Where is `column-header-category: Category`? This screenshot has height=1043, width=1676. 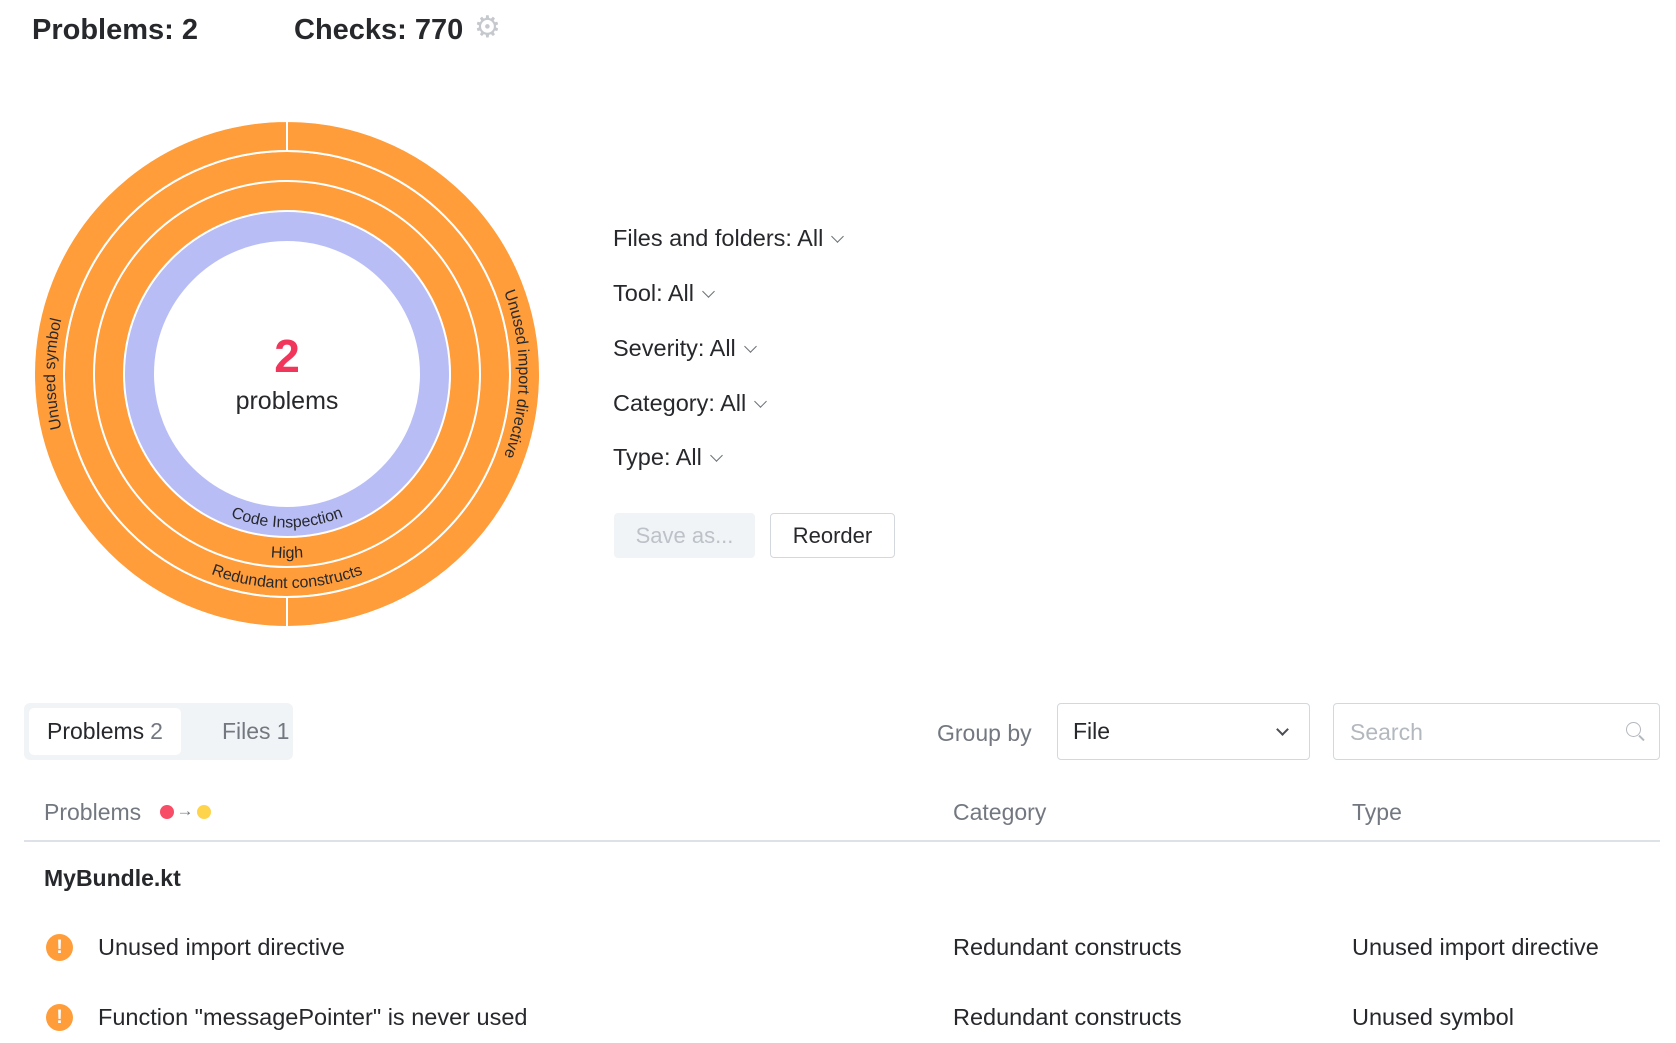
column-header-category: Category is located at coordinates (1000, 812).